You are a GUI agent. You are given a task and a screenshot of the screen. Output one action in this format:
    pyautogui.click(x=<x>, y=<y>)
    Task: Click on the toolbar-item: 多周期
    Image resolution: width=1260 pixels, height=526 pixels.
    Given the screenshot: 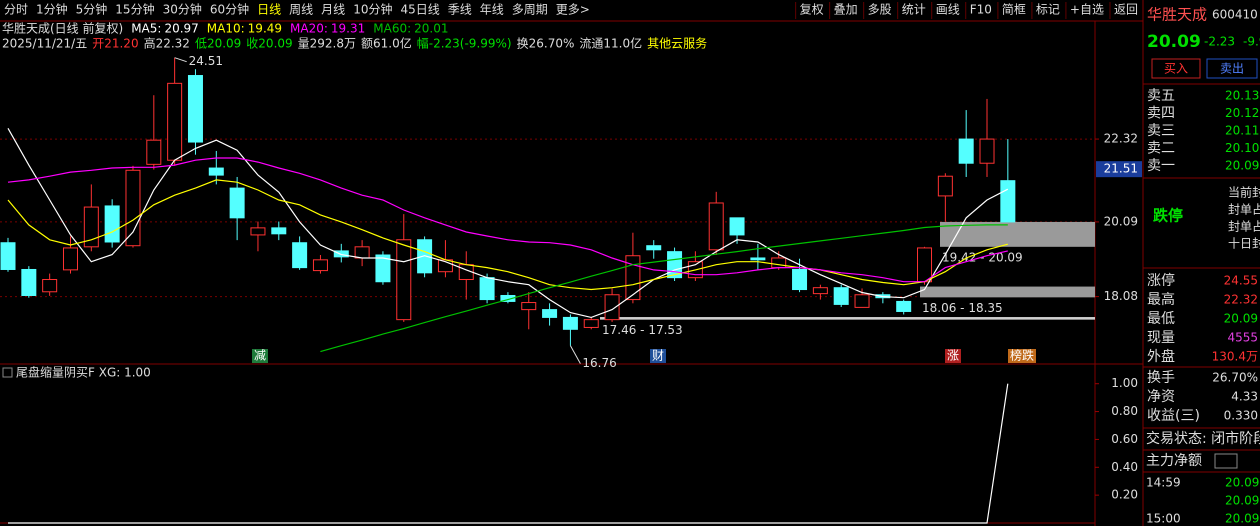 What is the action you would take?
    pyautogui.click(x=530, y=10)
    